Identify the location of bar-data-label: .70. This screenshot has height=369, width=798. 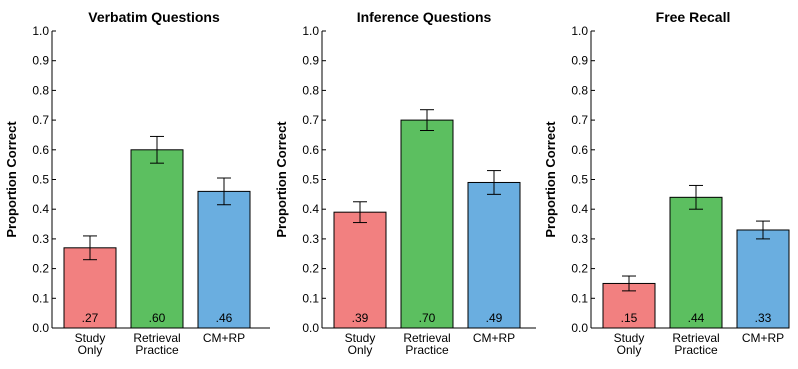
(427, 318).